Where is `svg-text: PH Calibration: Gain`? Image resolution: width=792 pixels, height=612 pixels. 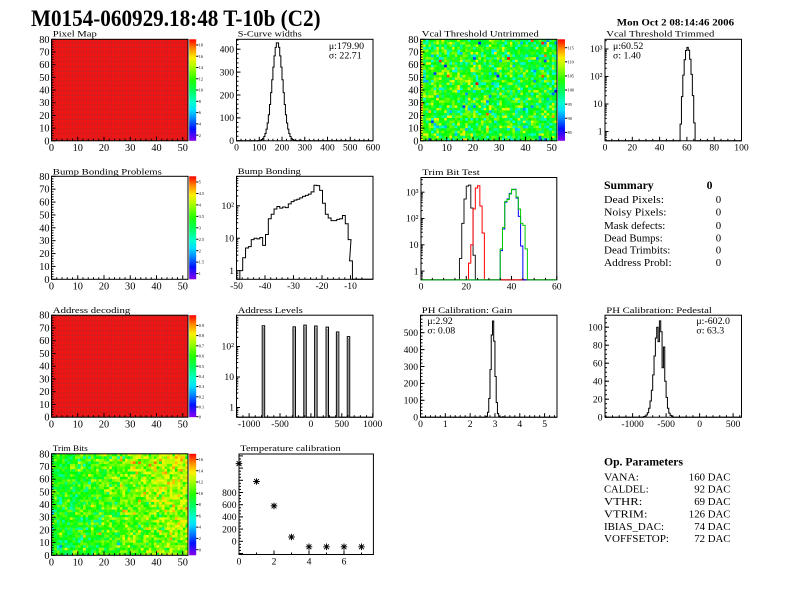
svg-text: PH Calibration: Gain is located at coordinates (467, 310).